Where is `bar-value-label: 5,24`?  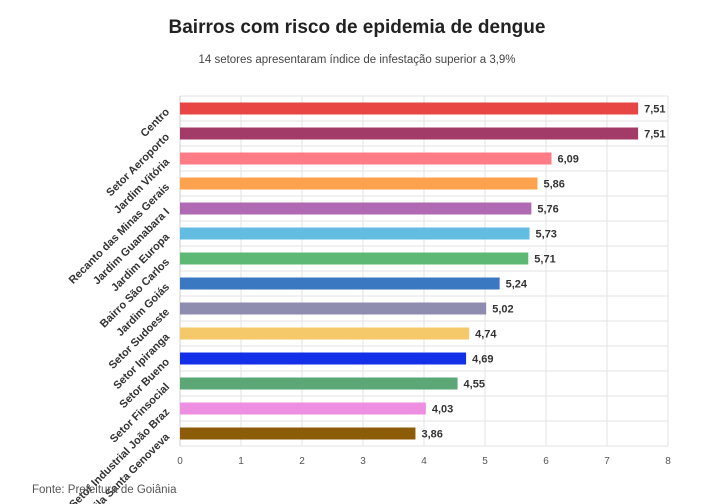
bar-value-label: 5,24 is located at coordinates (517, 285).